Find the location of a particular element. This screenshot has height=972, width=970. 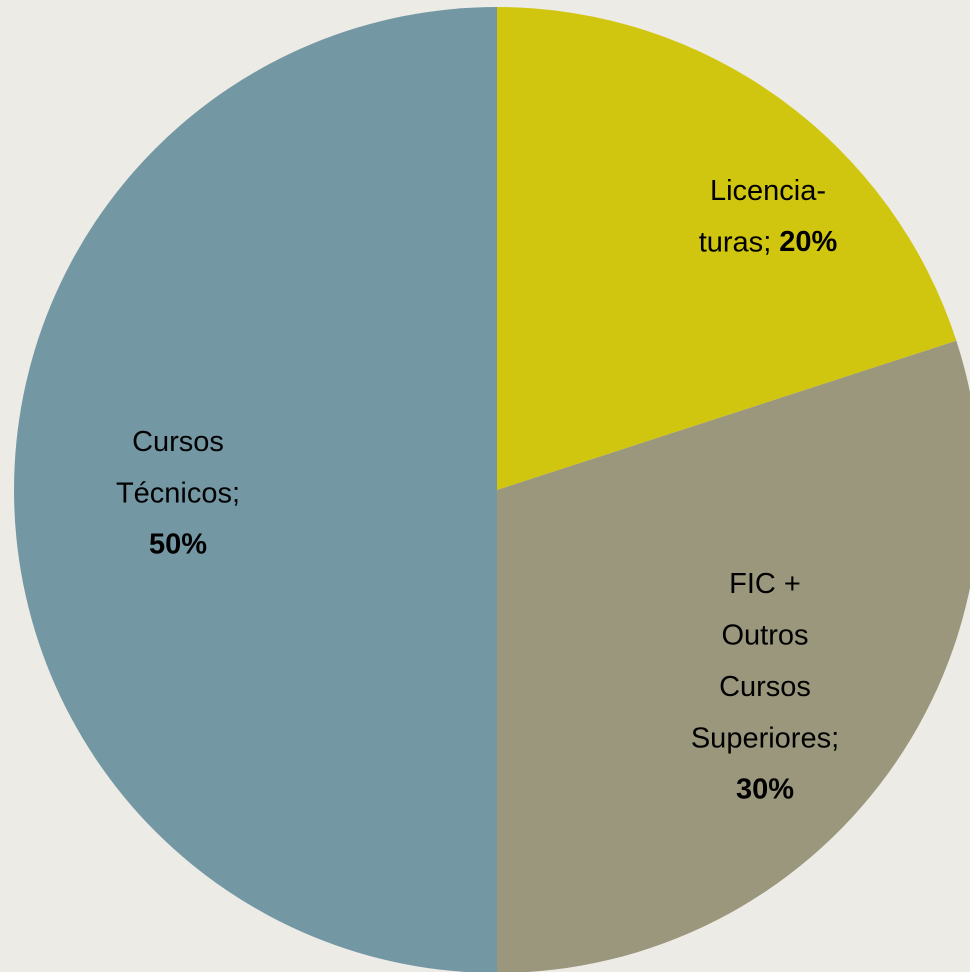

slice-label: FIC + Outros Cursos Superiores is located at coordinates (761, 661).